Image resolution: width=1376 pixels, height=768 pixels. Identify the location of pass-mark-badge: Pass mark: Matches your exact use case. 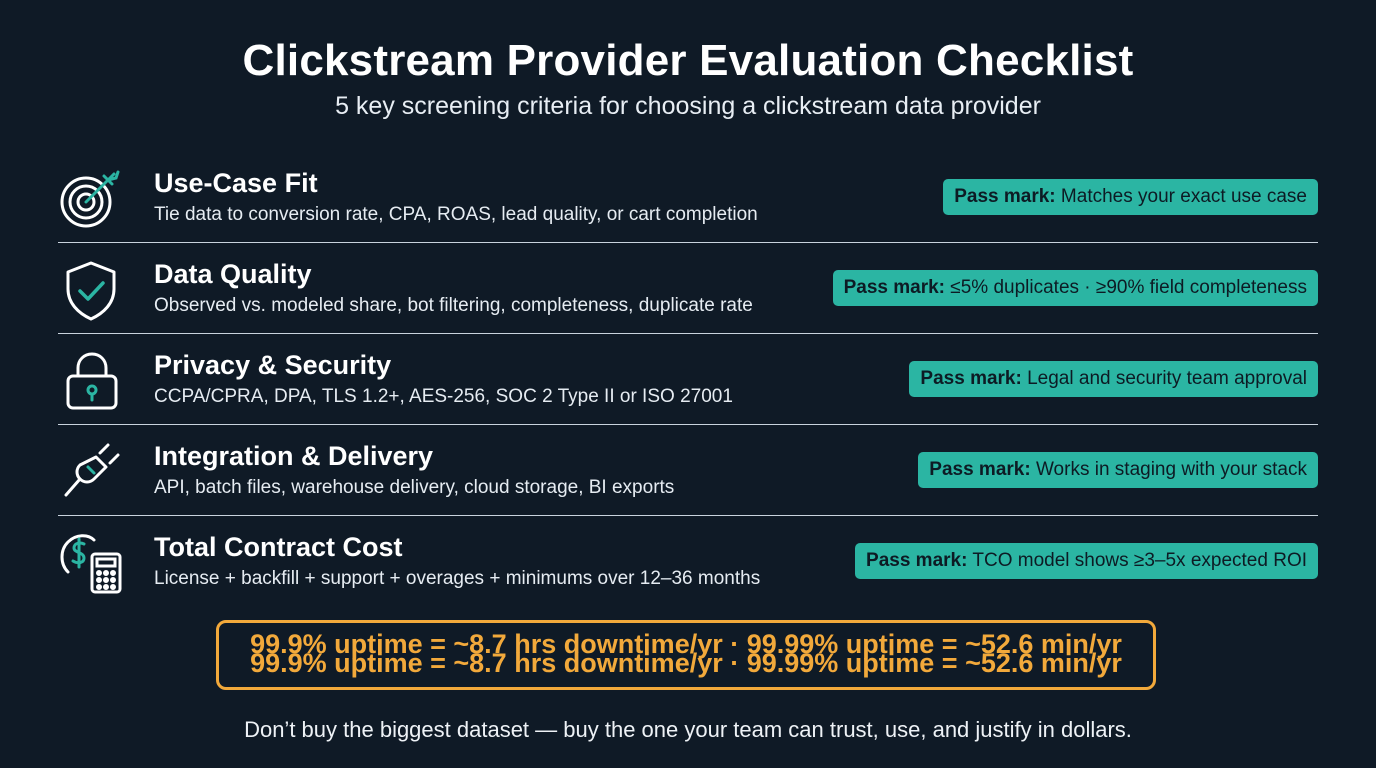
(1130, 197).